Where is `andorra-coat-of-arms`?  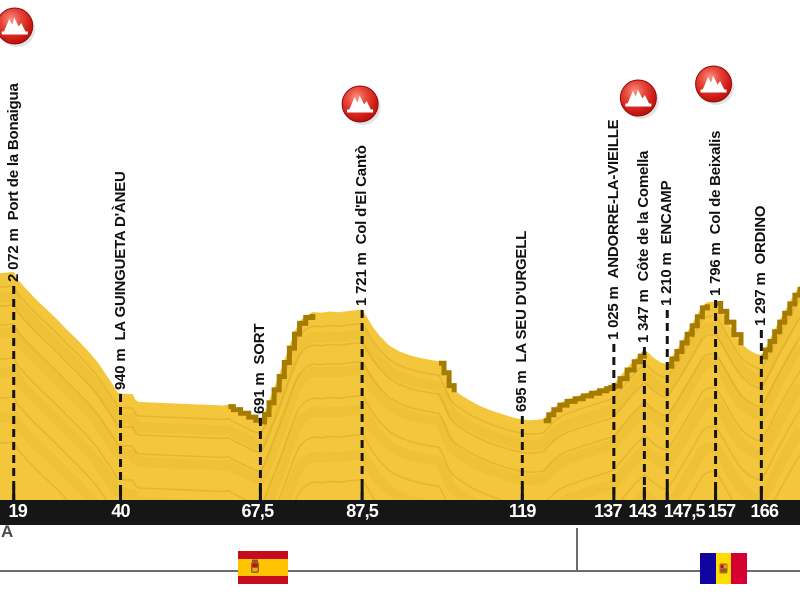
andorra-coat-of-arms is located at coordinates (723, 568).